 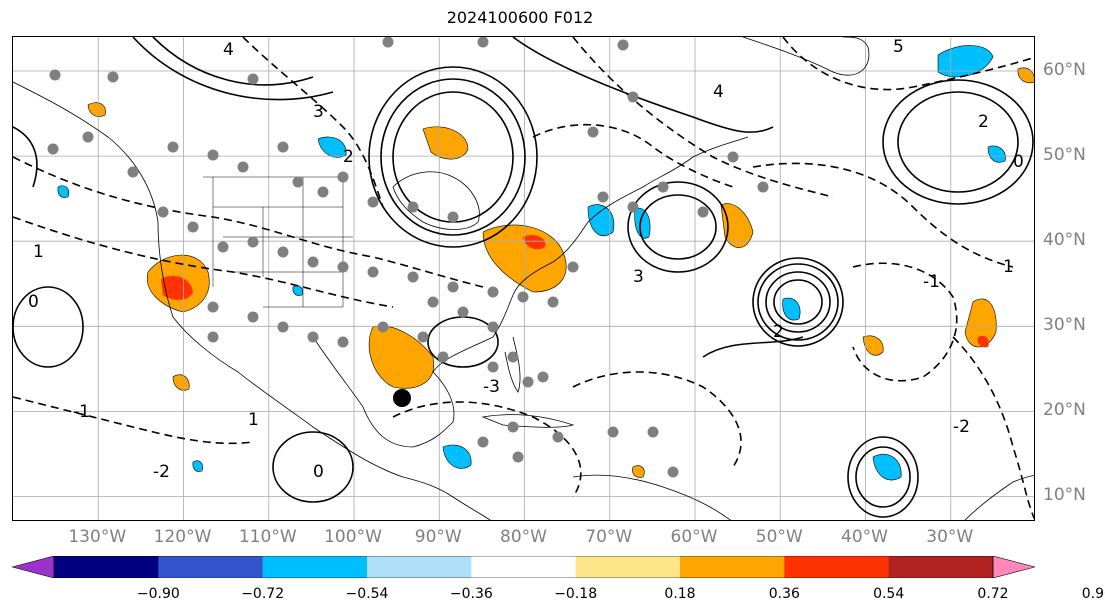 What do you see at coordinates (263, 594) in the screenshot?
I see `colorbar-tick-label: −0.72` at bounding box center [263, 594].